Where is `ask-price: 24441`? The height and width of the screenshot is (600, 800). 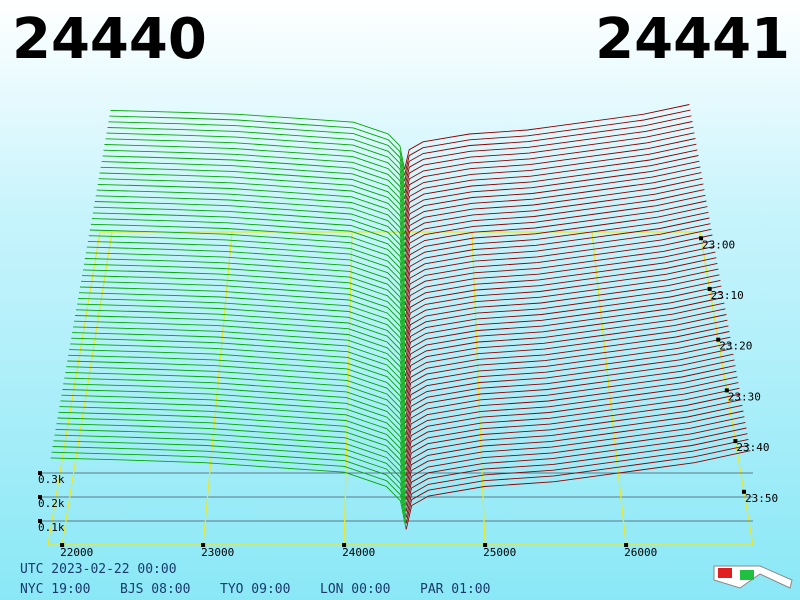
ask-price: 24441 is located at coordinates (692, 39).